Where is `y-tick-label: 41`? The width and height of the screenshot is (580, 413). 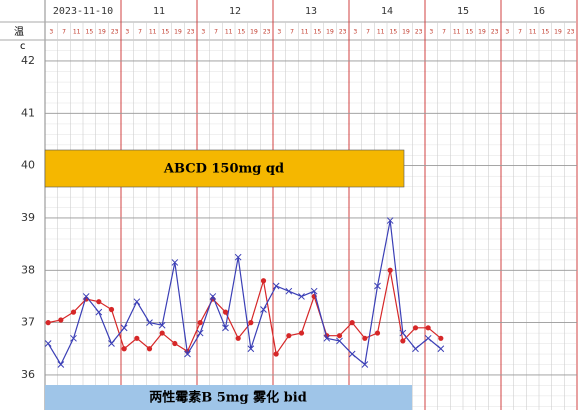 y-tick-label: 41 is located at coordinates (28, 112).